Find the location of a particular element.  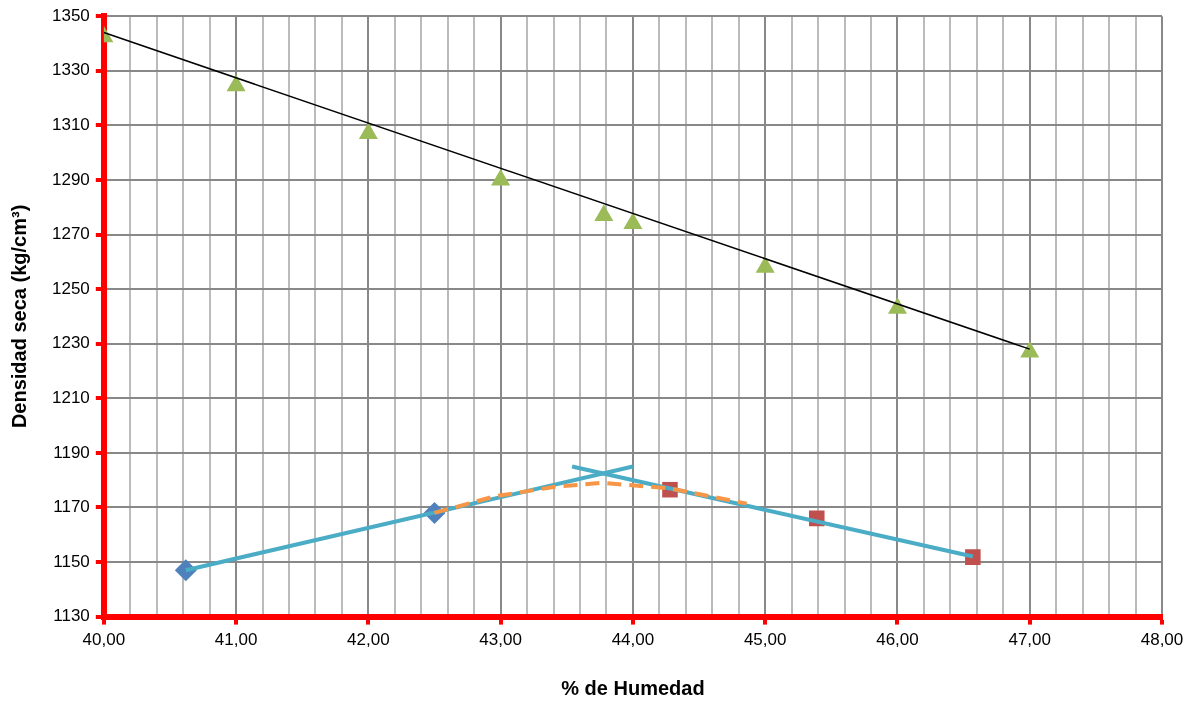

x-tick-label: 43,00 is located at coordinates (500, 640).